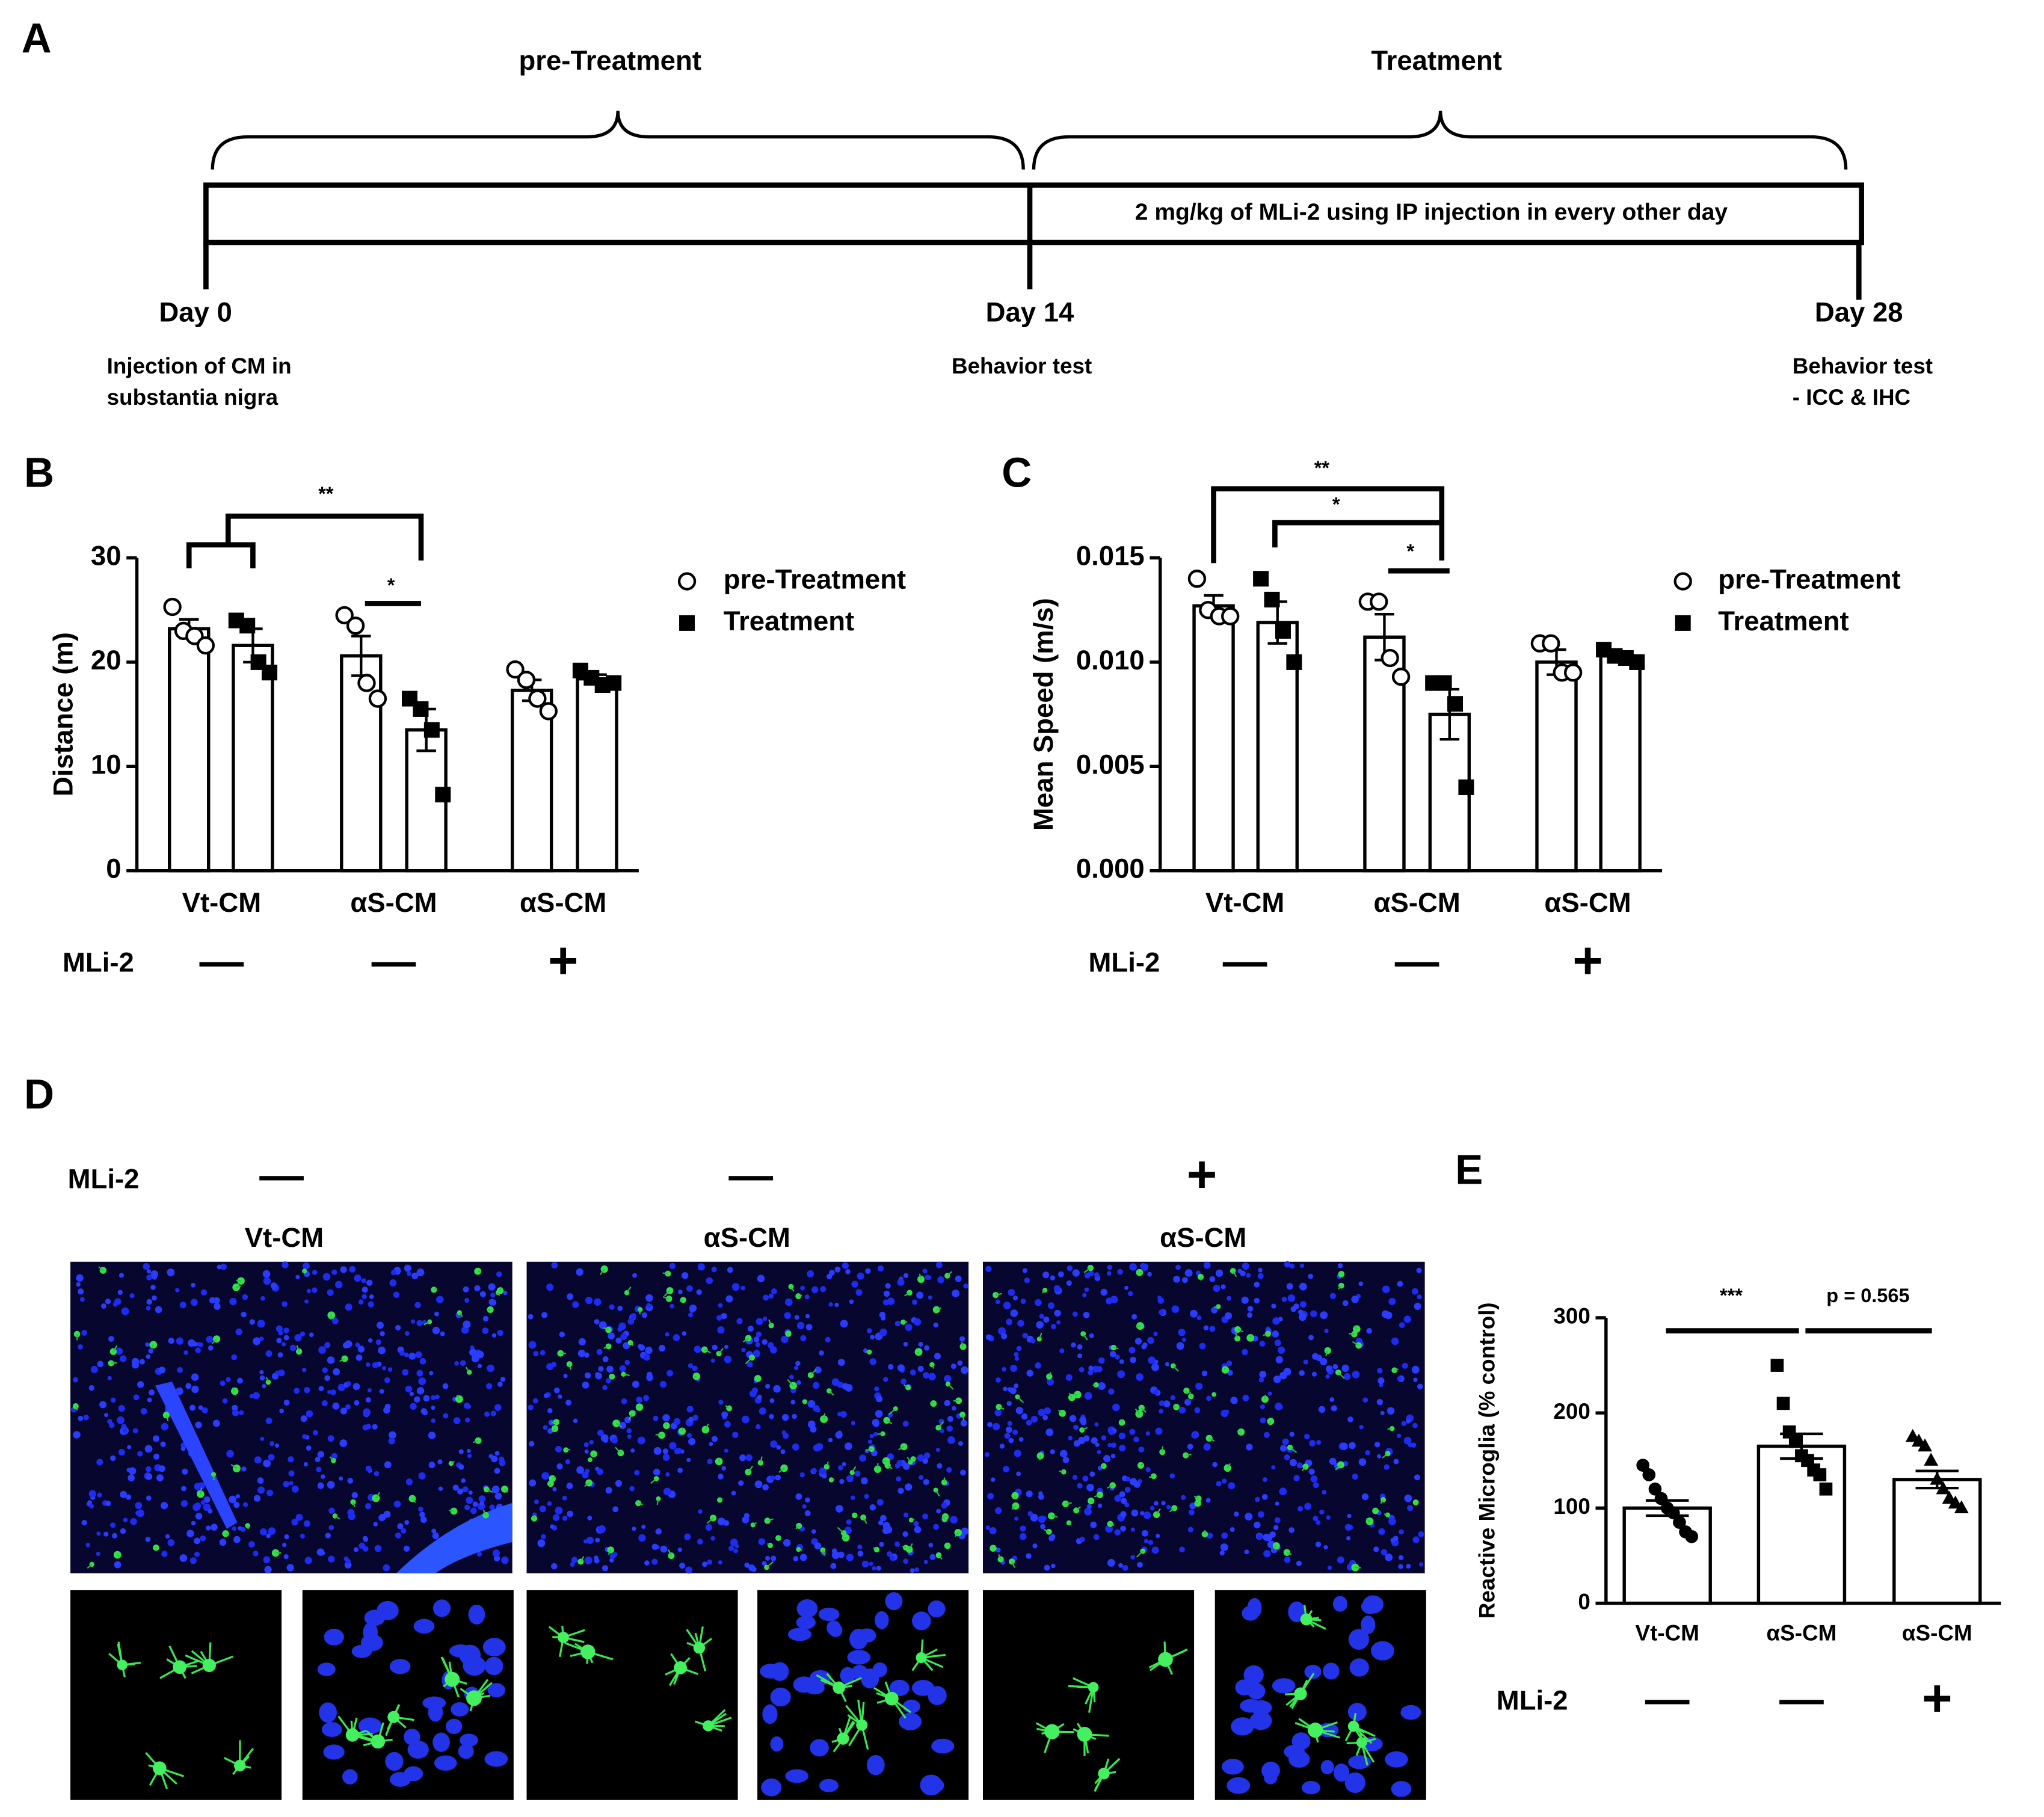 This screenshot has width=2044, height=1817. Describe the element at coordinates (1937, 1542) in the screenshot. I see `bar` at that location.